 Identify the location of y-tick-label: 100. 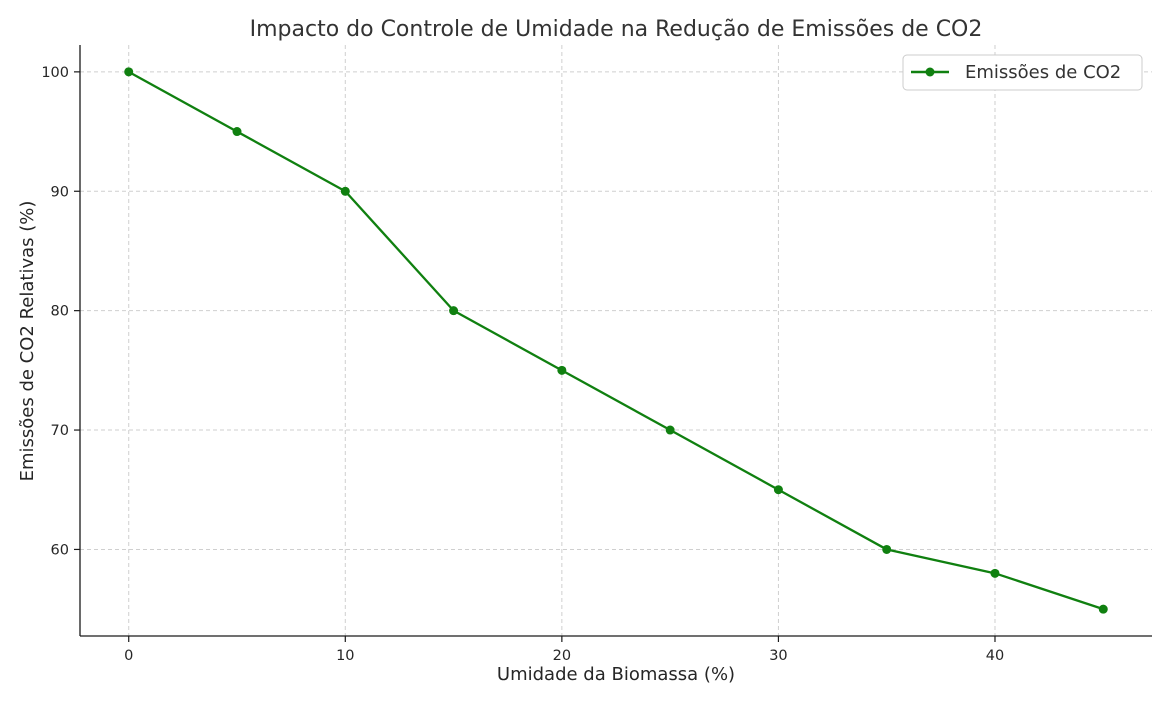
(55, 73).